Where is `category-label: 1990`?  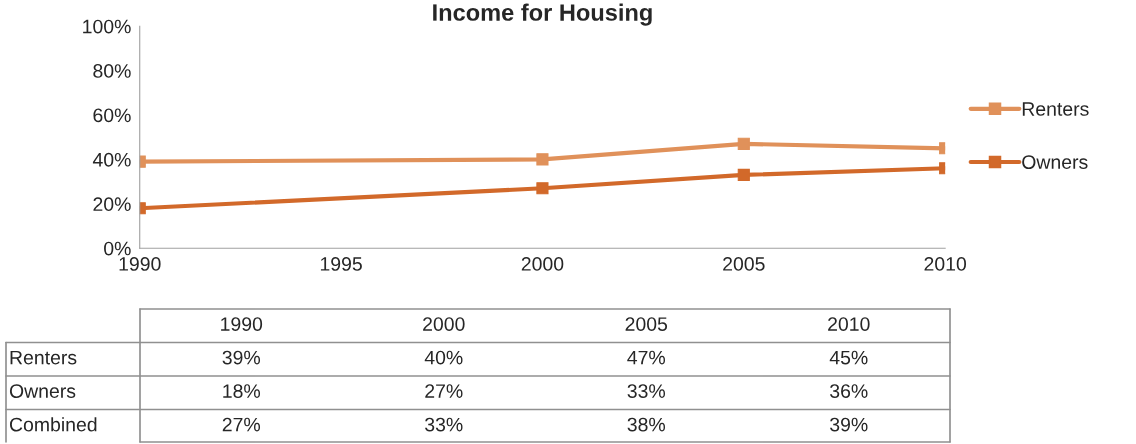
category-label: 1990 is located at coordinates (242, 324).